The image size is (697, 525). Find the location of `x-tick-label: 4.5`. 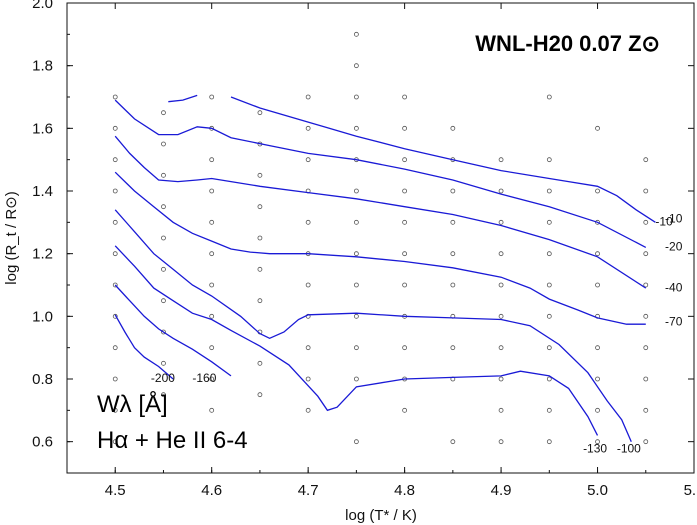

x-tick-label: 4.5 is located at coordinates (115, 490).